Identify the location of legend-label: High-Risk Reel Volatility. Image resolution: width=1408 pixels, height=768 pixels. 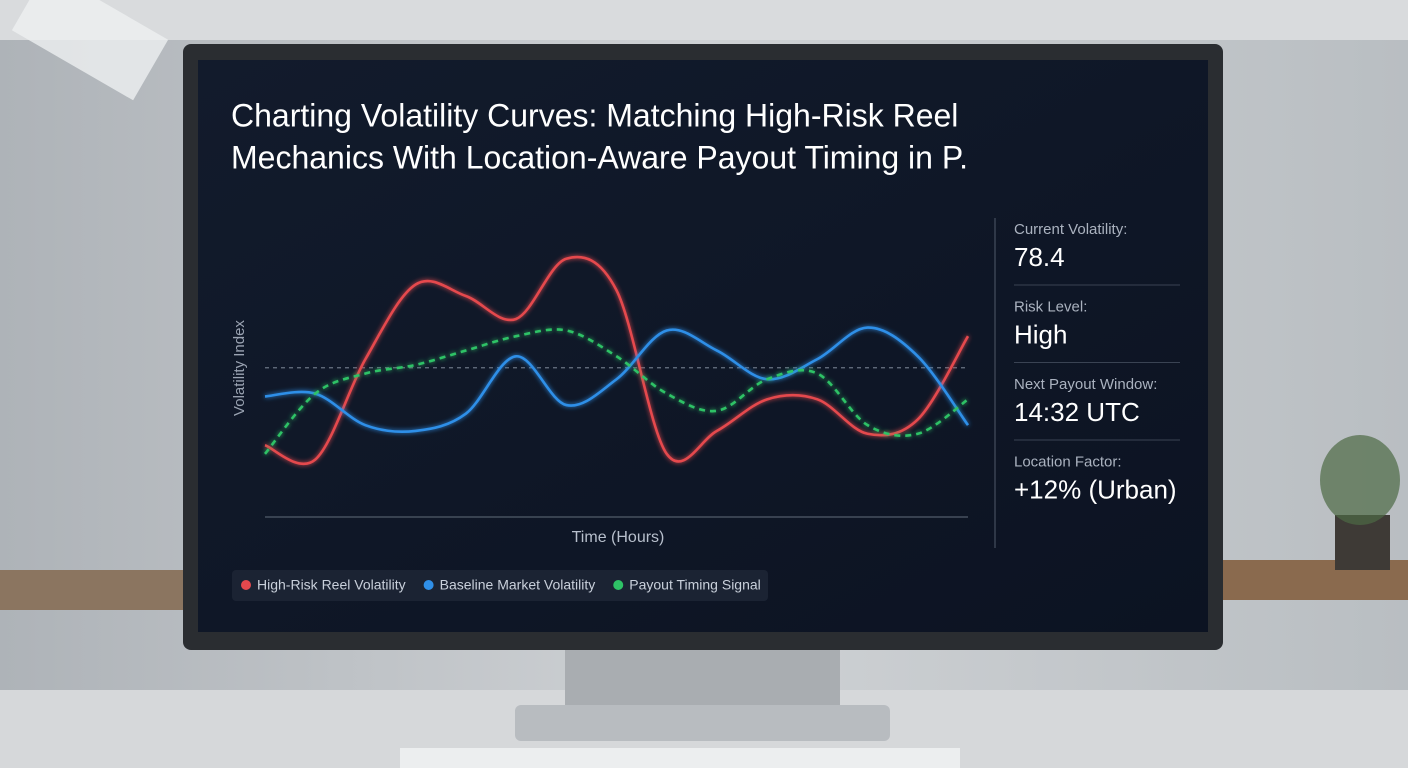
(331, 585).